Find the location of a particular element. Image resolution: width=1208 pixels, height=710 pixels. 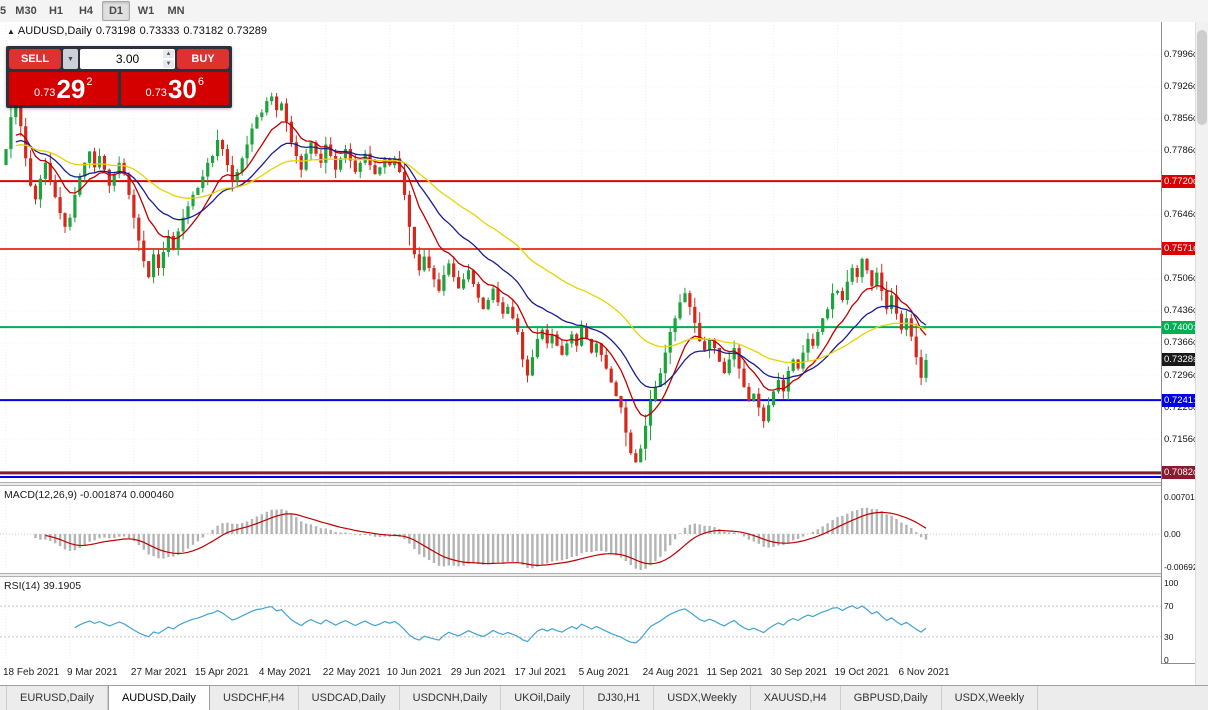

rsi-pane-splitter is located at coordinates (598, 575).